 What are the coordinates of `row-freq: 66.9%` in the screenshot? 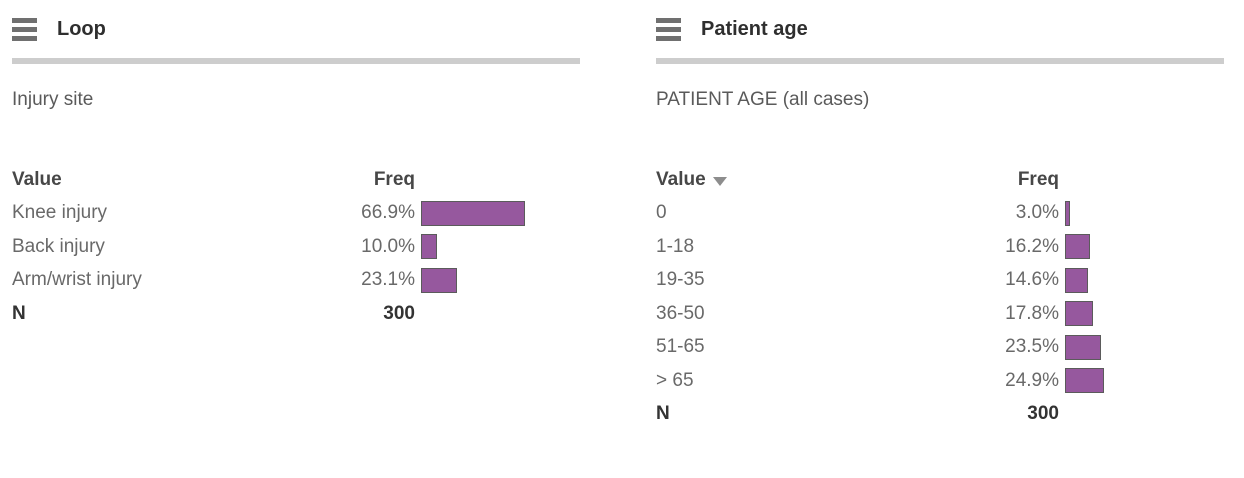 It's located at (388, 213).